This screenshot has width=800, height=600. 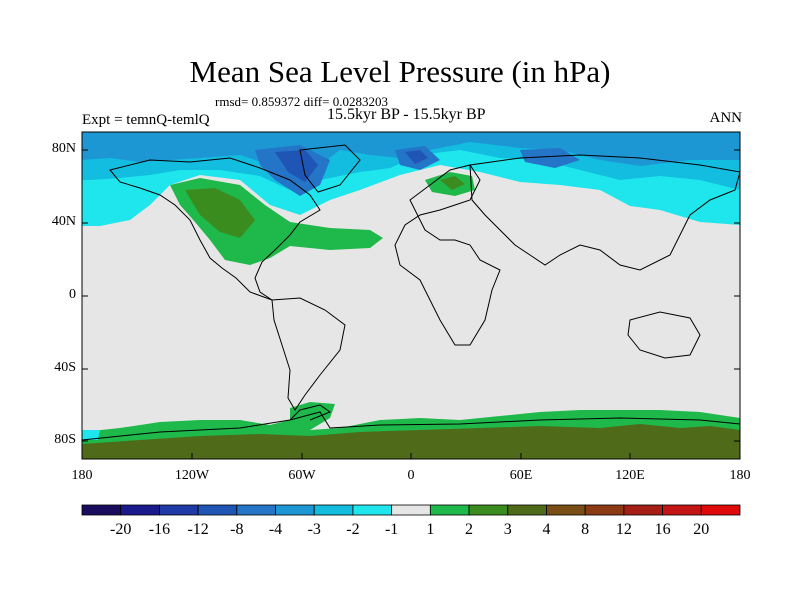 I want to click on lat-tick-label: 0, so click(x=72, y=294).